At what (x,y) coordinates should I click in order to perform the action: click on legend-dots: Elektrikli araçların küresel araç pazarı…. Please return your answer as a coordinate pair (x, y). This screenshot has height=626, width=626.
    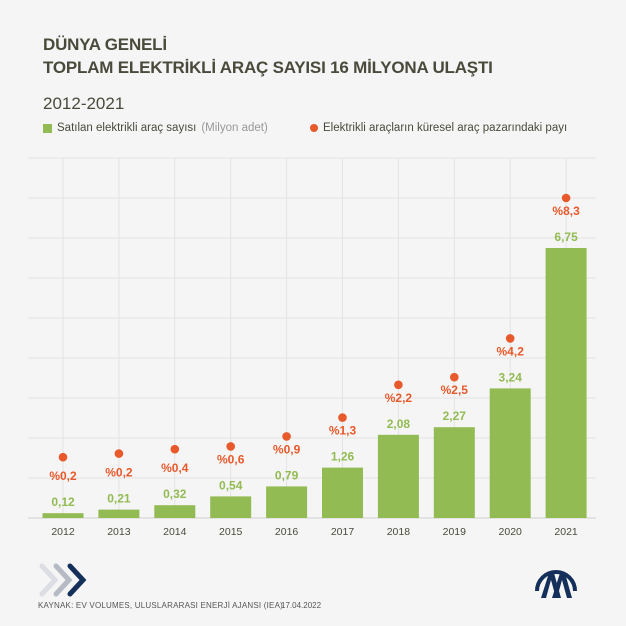
    Looking at the image, I should click on (438, 128).